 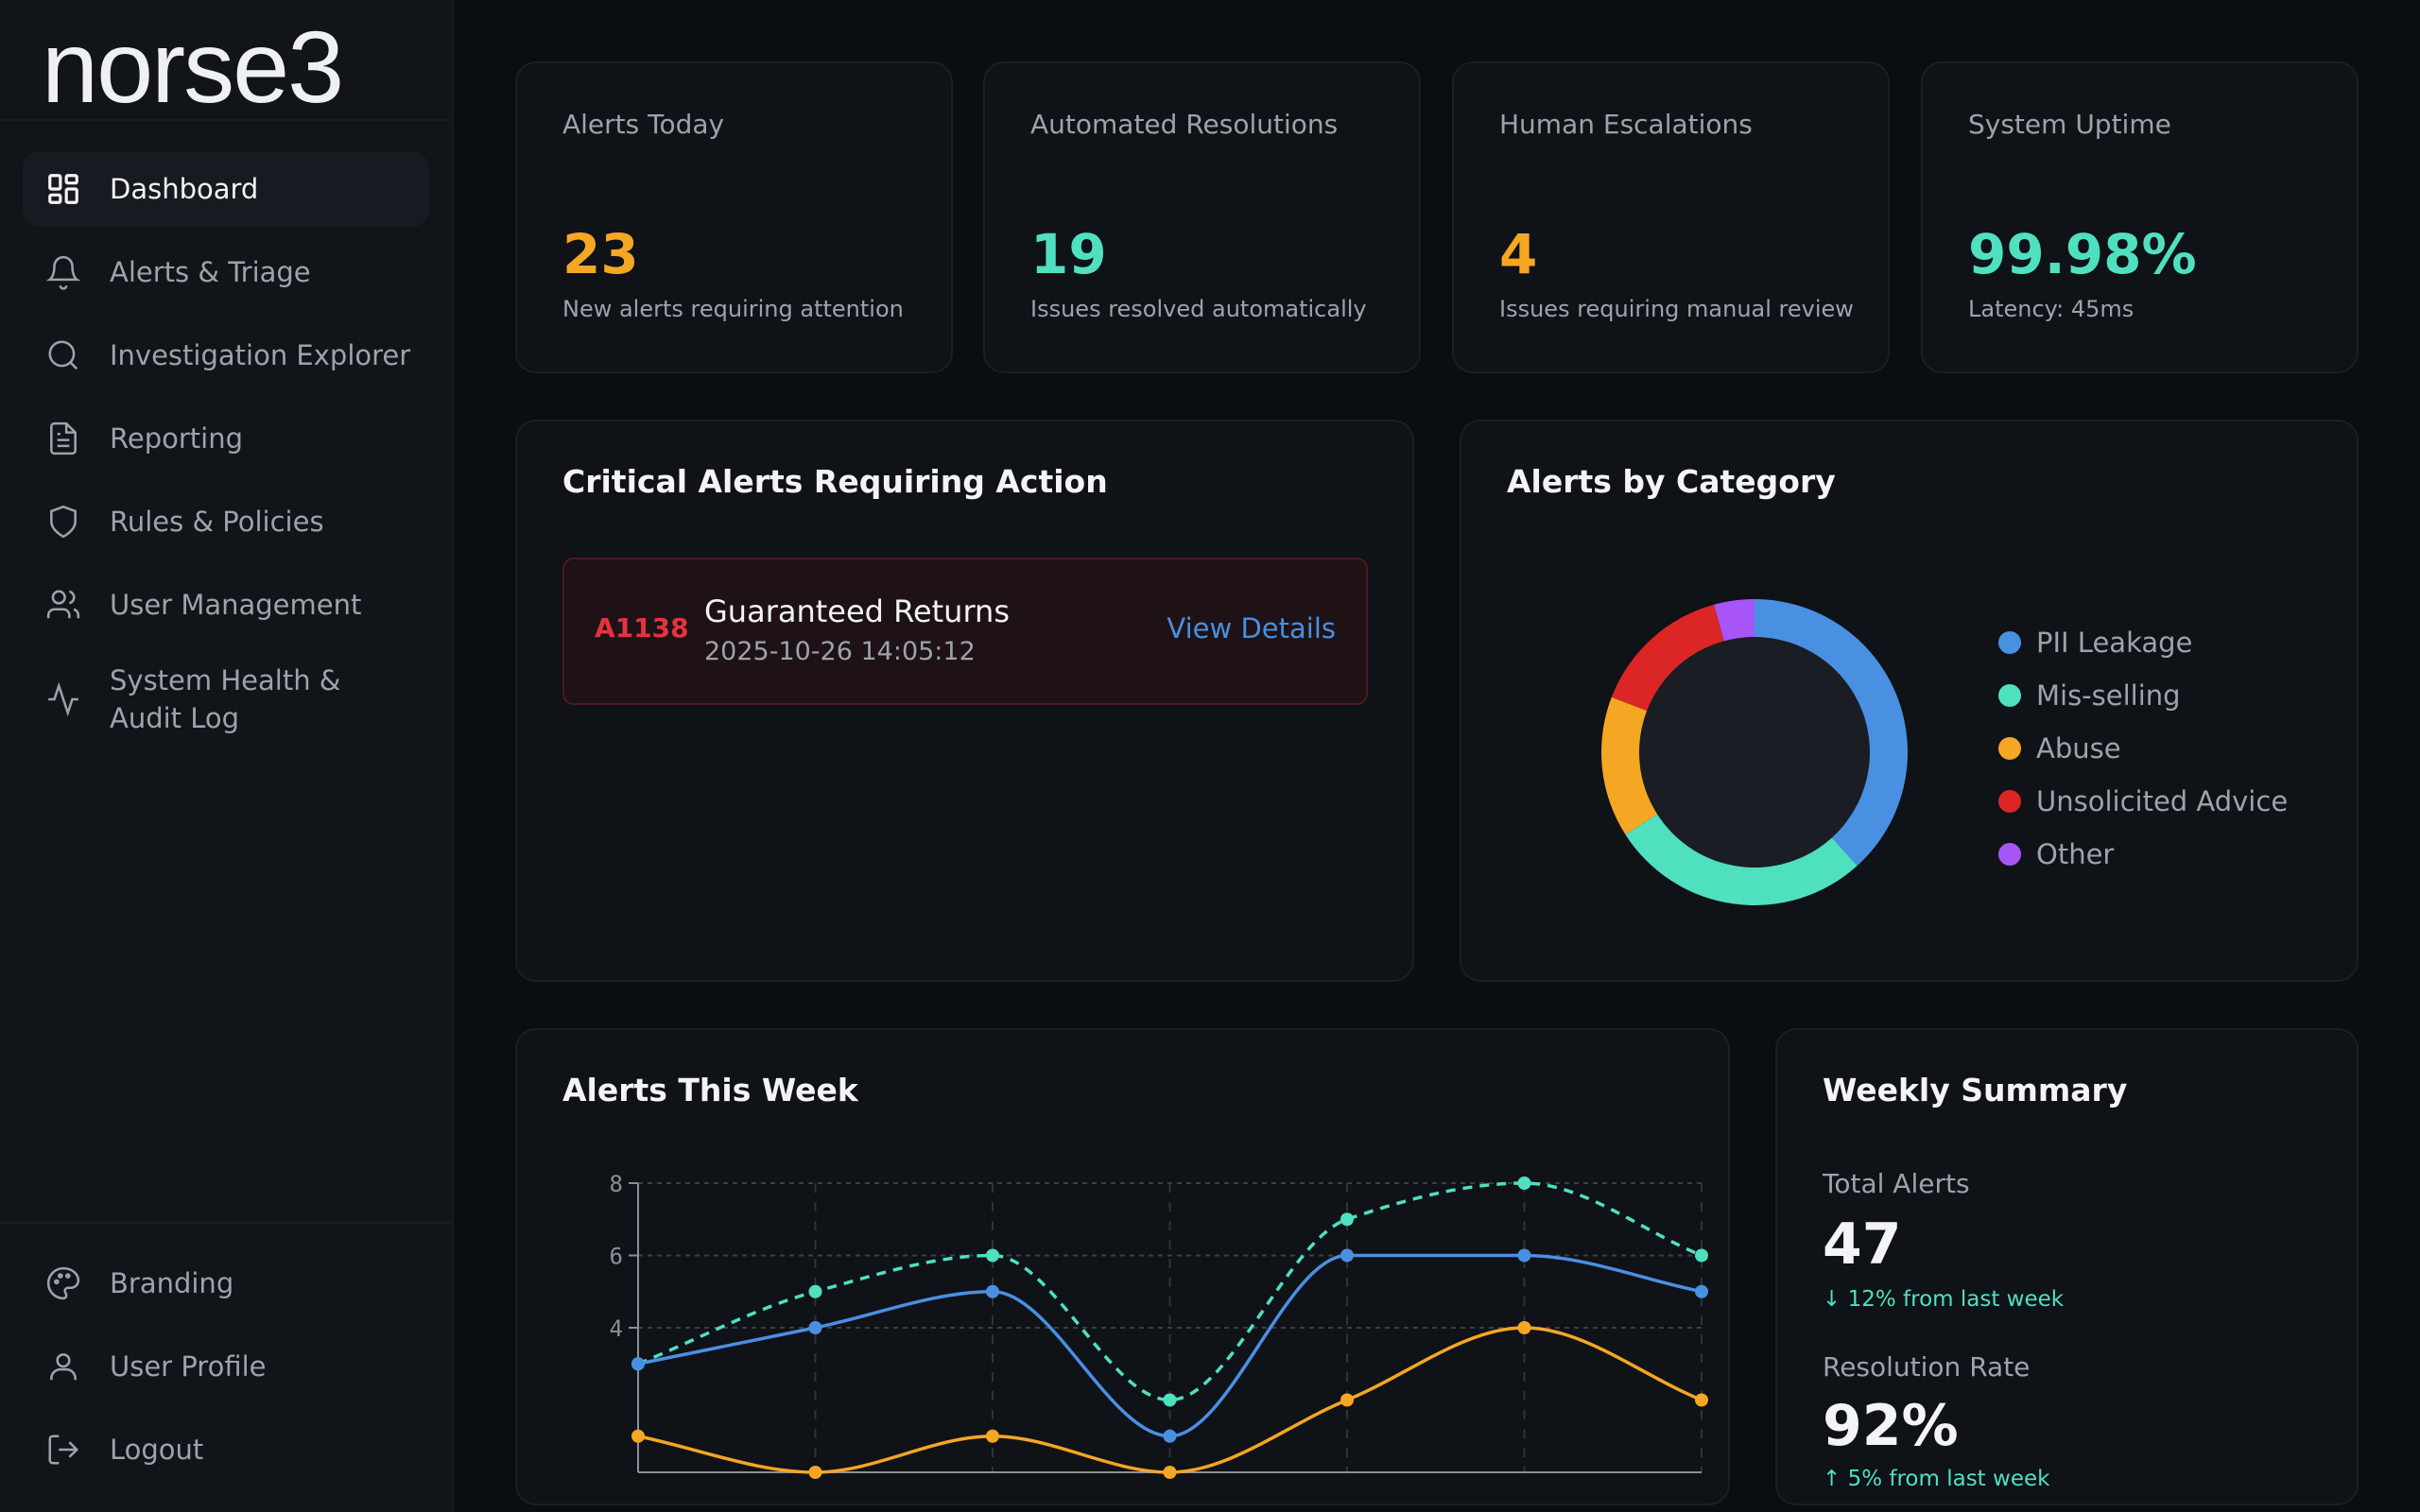 What do you see at coordinates (857, 611) in the screenshot?
I see `alert-title: Guaranteed Returns` at bounding box center [857, 611].